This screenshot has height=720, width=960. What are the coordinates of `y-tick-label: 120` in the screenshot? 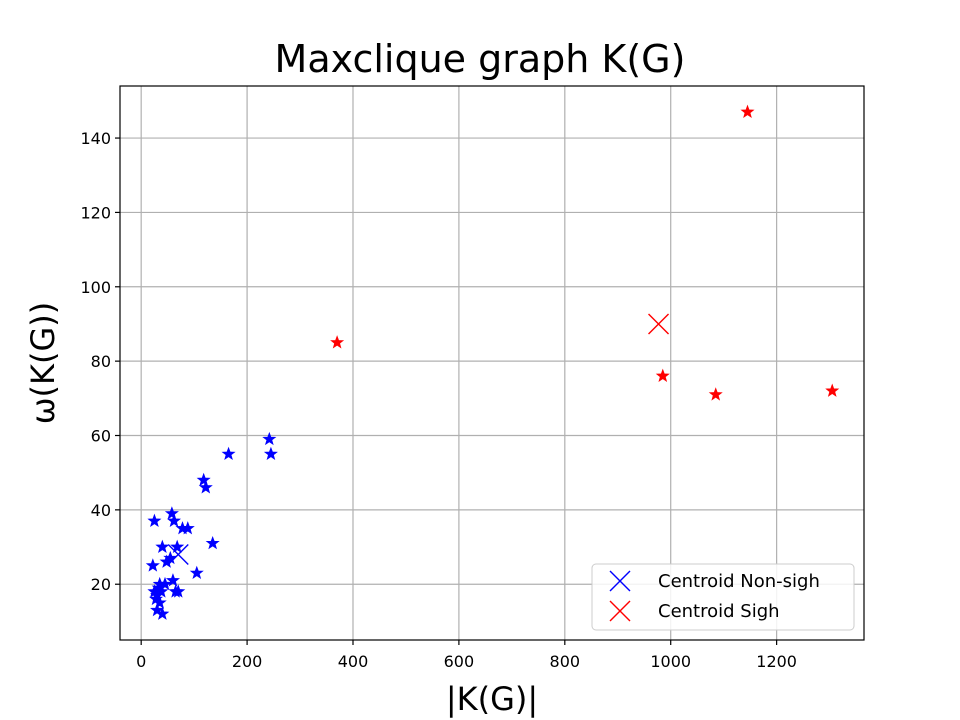 It's located at (95, 212).